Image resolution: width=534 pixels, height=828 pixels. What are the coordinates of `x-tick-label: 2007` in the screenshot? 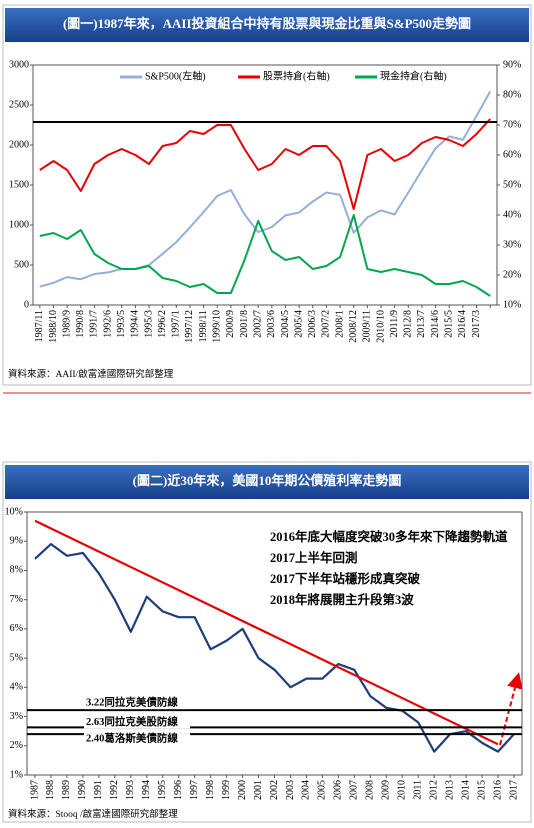 It's located at (354, 790).